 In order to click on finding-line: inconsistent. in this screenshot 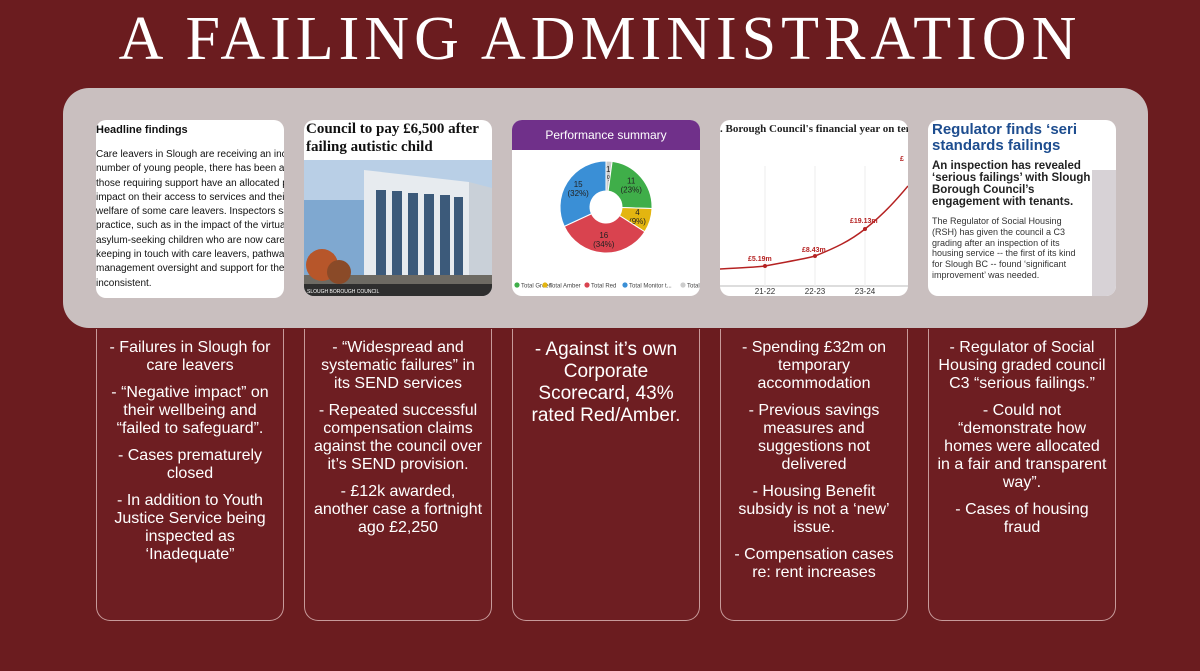, I will do `click(124, 283)`.